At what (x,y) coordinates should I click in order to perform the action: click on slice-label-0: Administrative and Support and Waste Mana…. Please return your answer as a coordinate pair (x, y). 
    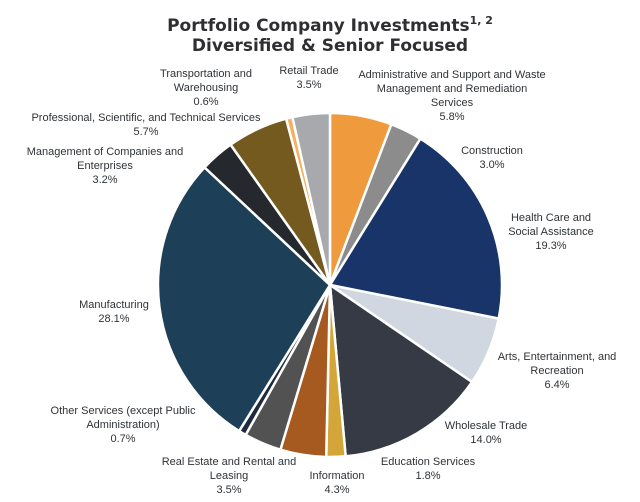
    Looking at the image, I should click on (451, 96).